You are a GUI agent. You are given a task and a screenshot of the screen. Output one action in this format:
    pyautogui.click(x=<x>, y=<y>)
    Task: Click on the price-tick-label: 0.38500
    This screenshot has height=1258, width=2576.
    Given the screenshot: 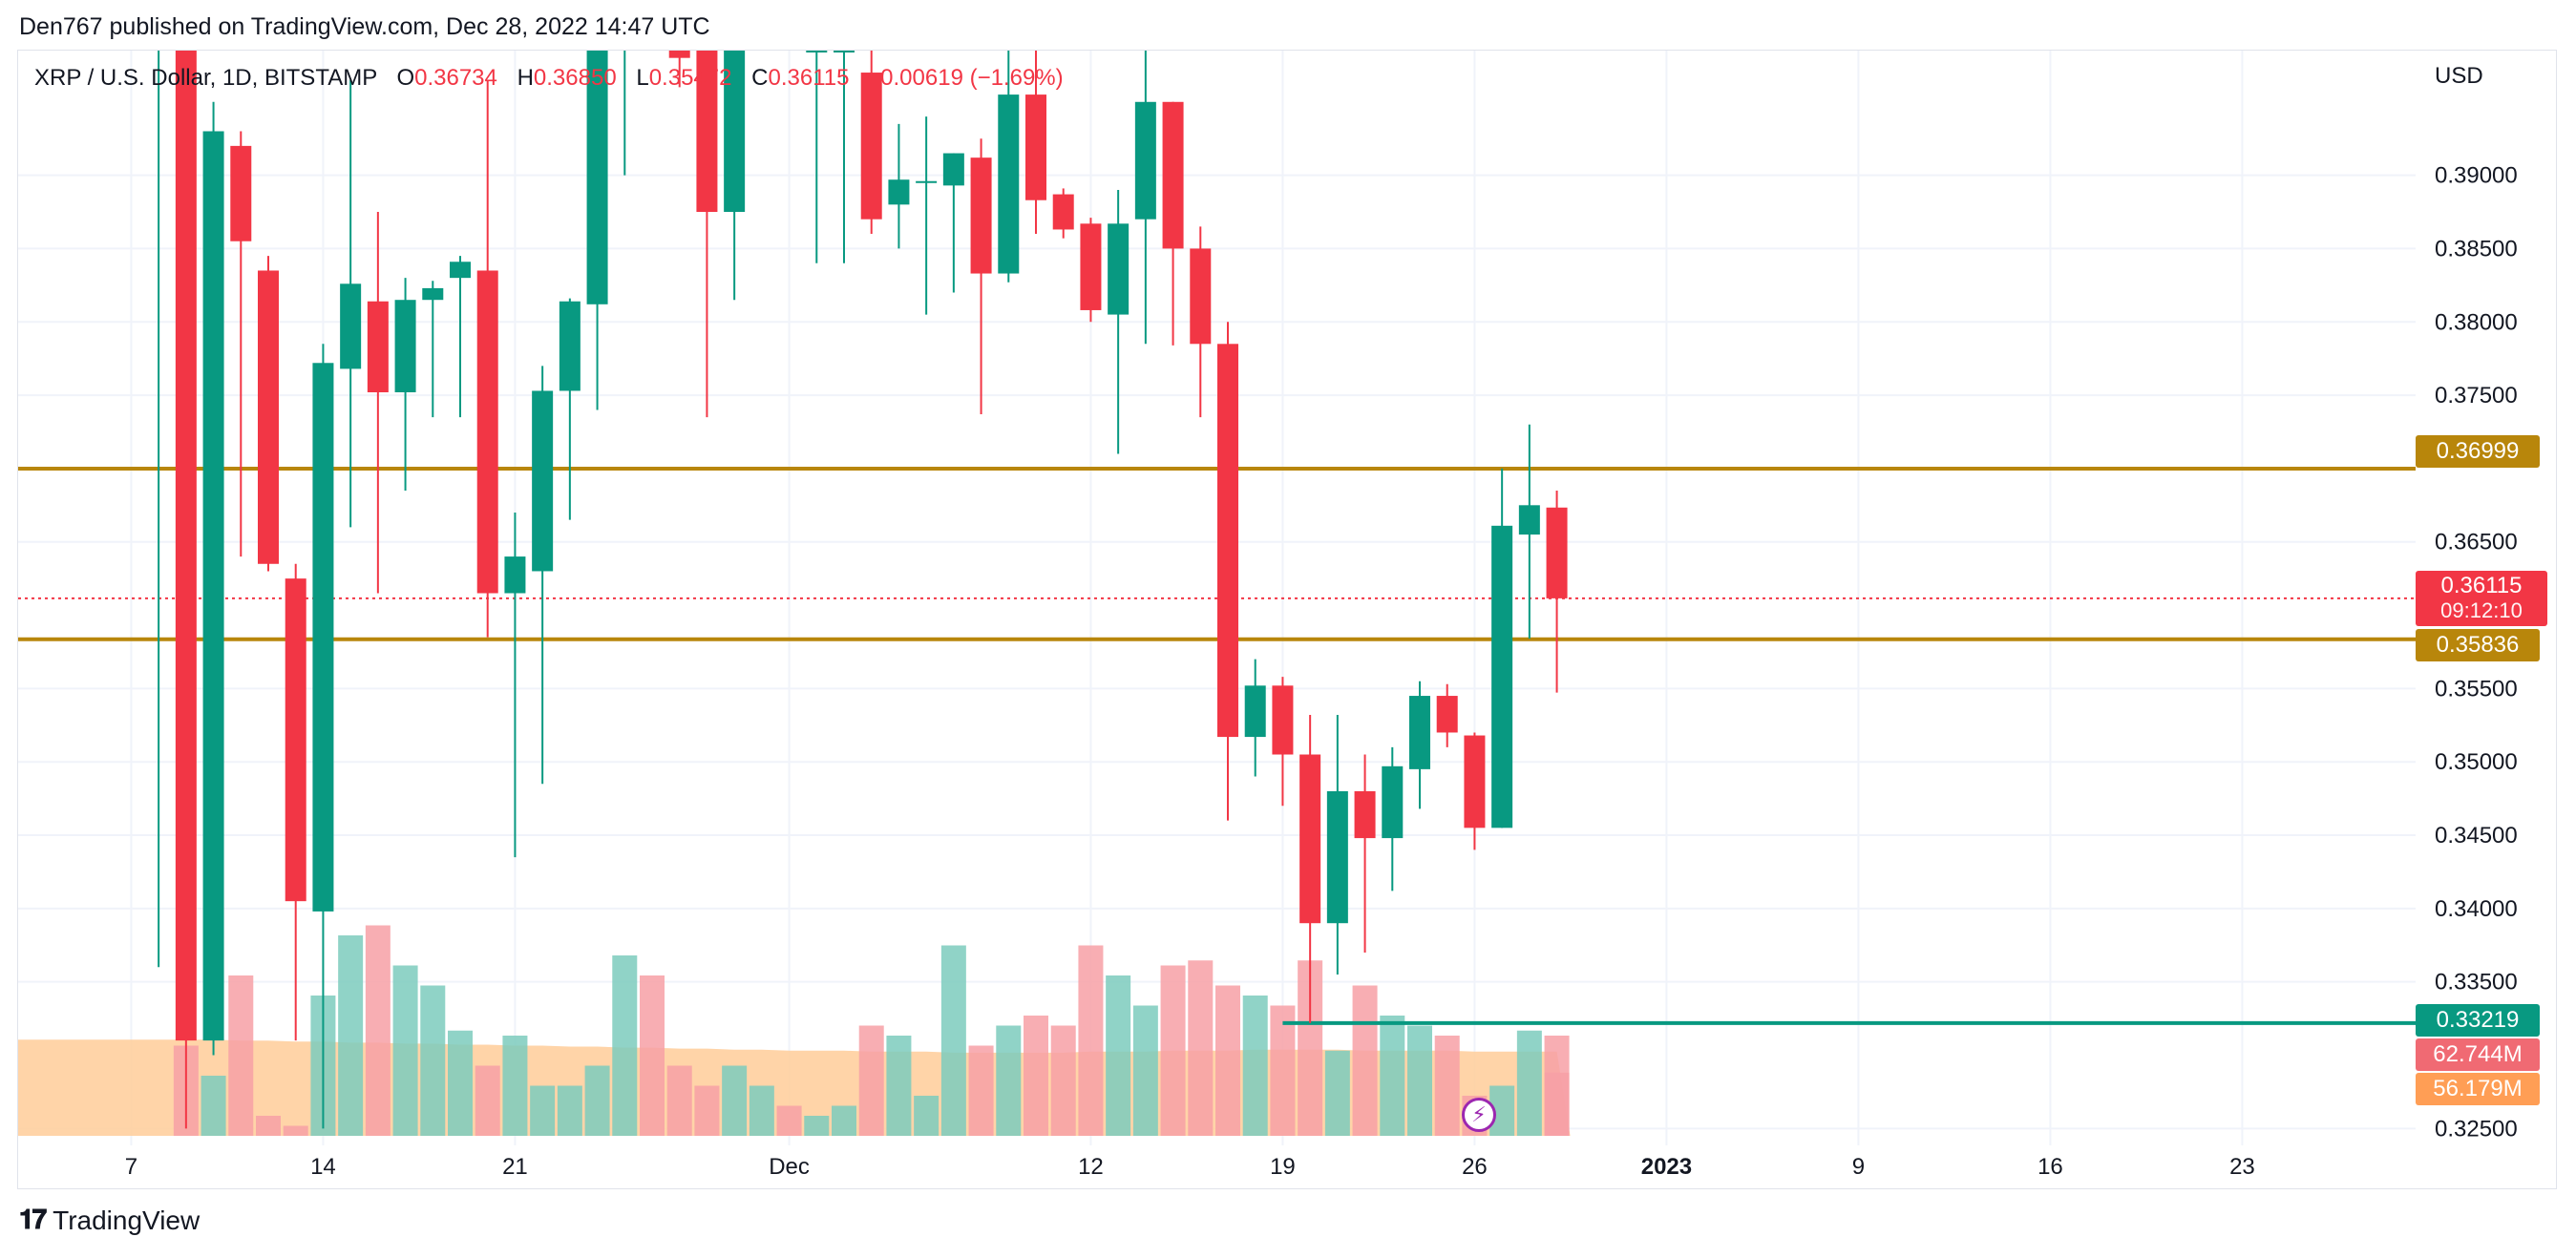 What is the action you would take?
    pyautogui.click(x=2476, y=249)
    